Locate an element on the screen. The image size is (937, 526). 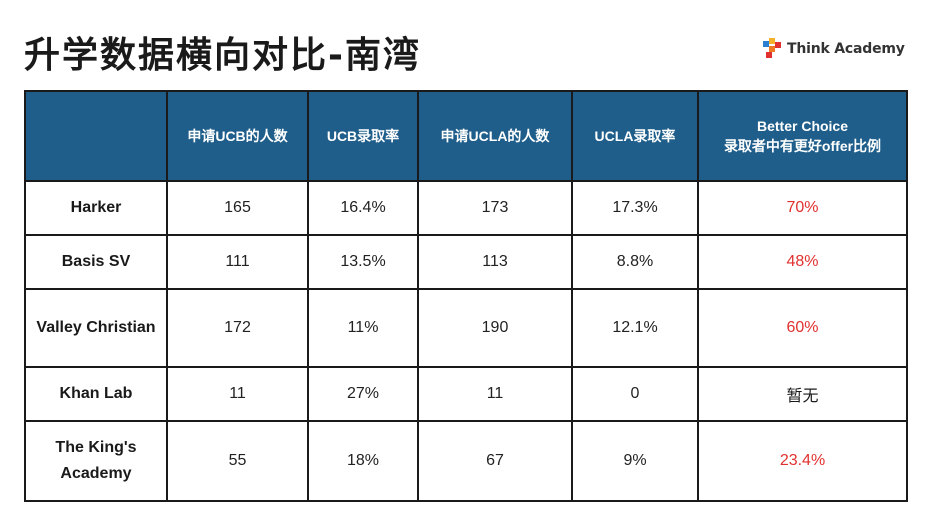
header-cell-ucla-applicants: 申请UCLA的人数 is located at coordinates (495, 136).